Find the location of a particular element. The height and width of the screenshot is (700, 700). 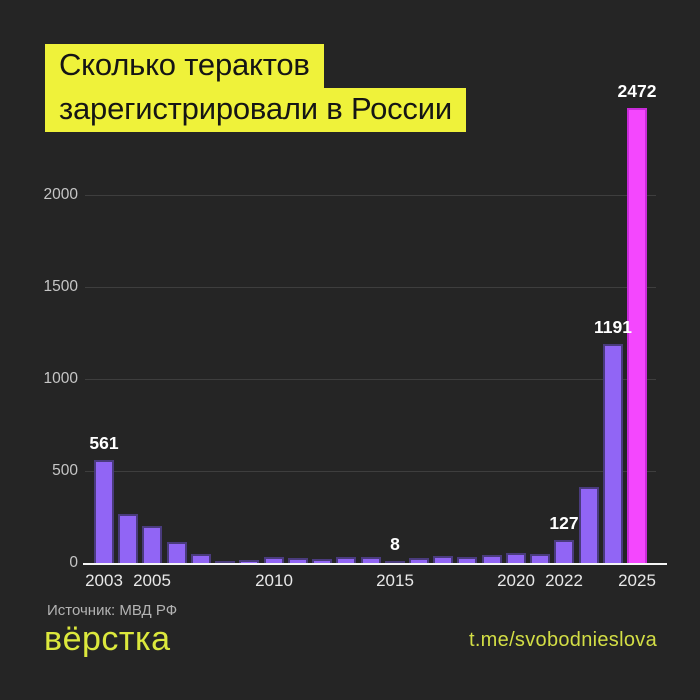

value-label-2015: 8 is located at coordinates (395, 544).